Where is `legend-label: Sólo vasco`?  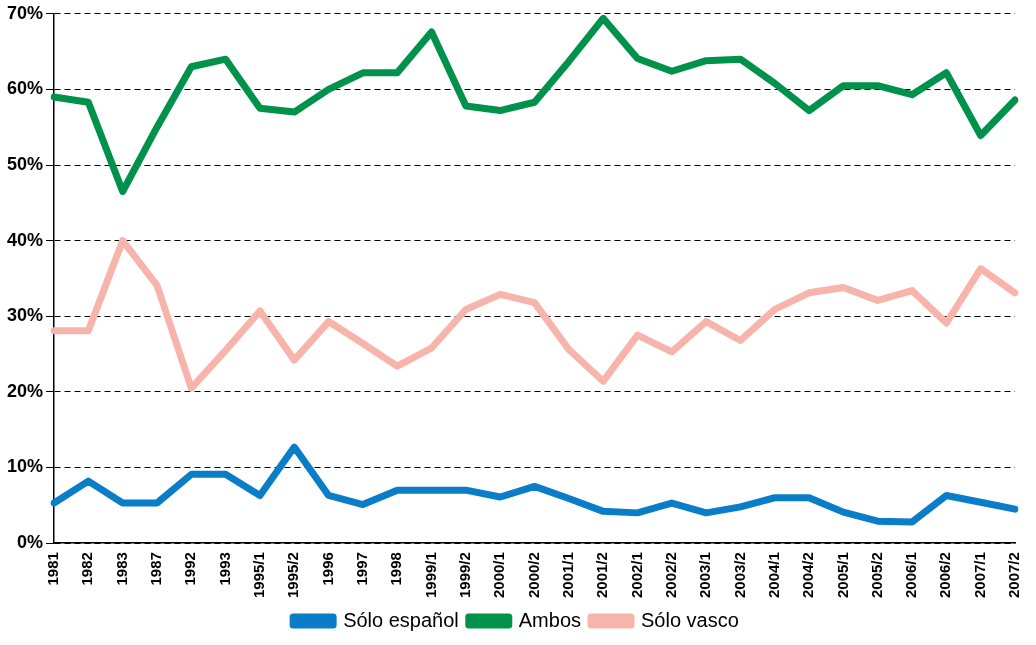 legend-label: Sólo vasco is located at coordinates (690, 619).